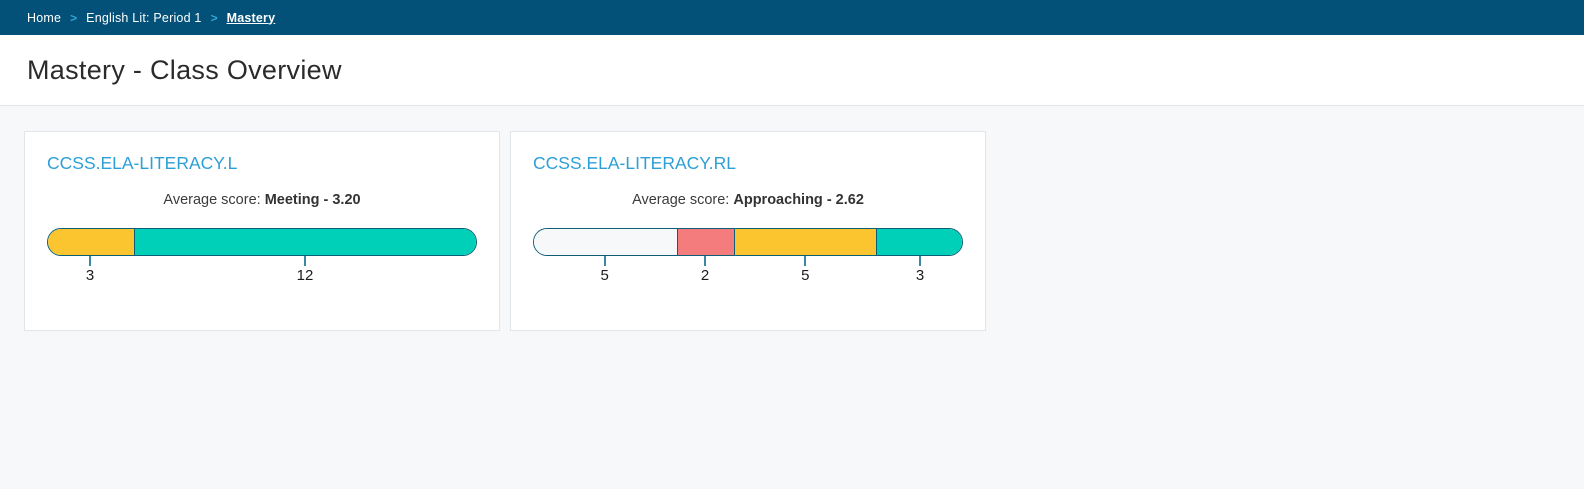 The height and width of the screenshot is (489, 1584). I want to click on breadcrumb-item-class: English Lit: Period 1, so click(144, 17).